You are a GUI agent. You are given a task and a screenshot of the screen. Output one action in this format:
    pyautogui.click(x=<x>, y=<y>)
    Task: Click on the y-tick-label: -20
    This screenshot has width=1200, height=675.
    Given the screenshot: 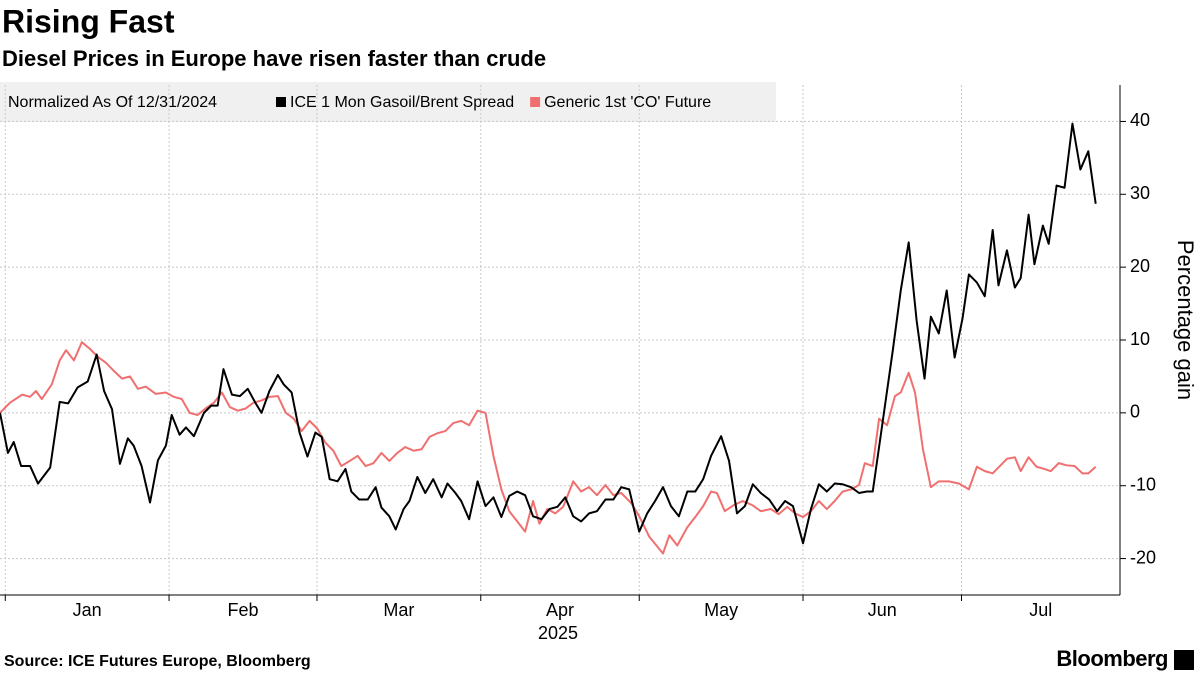 What is the action you would take?
    pyautogui.click(x=1143, y=557)
    